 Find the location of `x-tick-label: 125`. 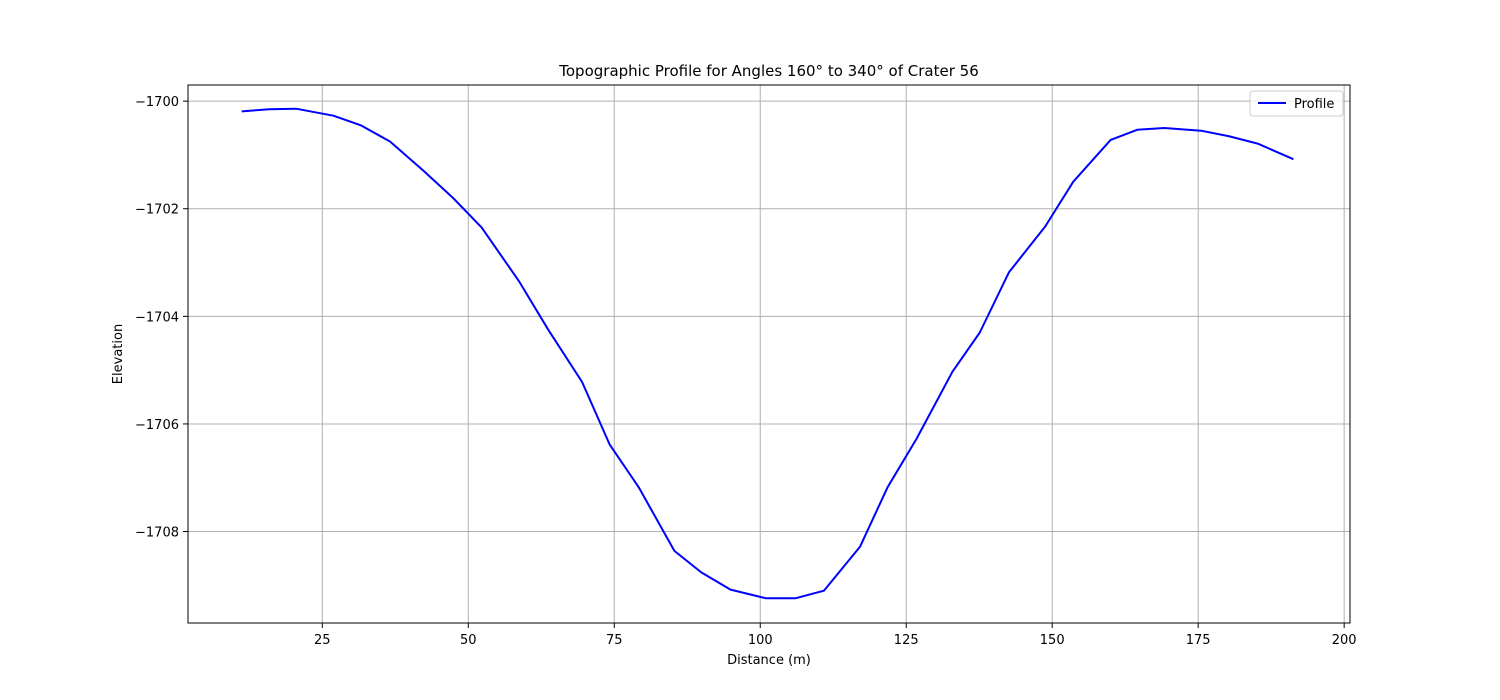

x-tick-label: 125 is located at coordinates (906, 640).